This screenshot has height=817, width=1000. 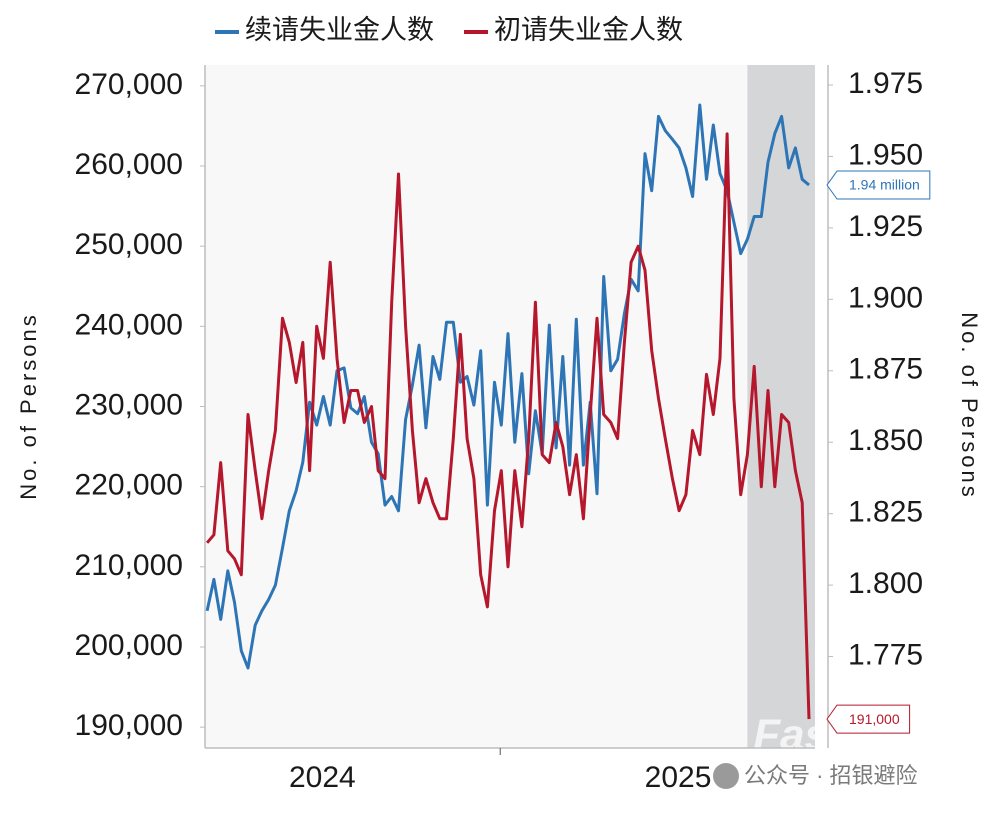 What do you see at coordinates (885, 440) in the screenshot?
I see `y2-tick-label: 1.850` at bounding box center [885, 440].